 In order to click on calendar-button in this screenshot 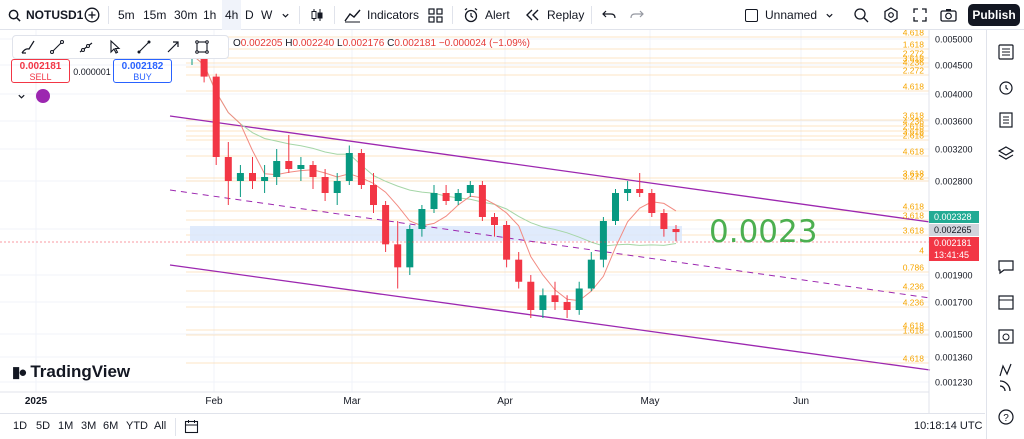, I will do `click(1006, 302)`.